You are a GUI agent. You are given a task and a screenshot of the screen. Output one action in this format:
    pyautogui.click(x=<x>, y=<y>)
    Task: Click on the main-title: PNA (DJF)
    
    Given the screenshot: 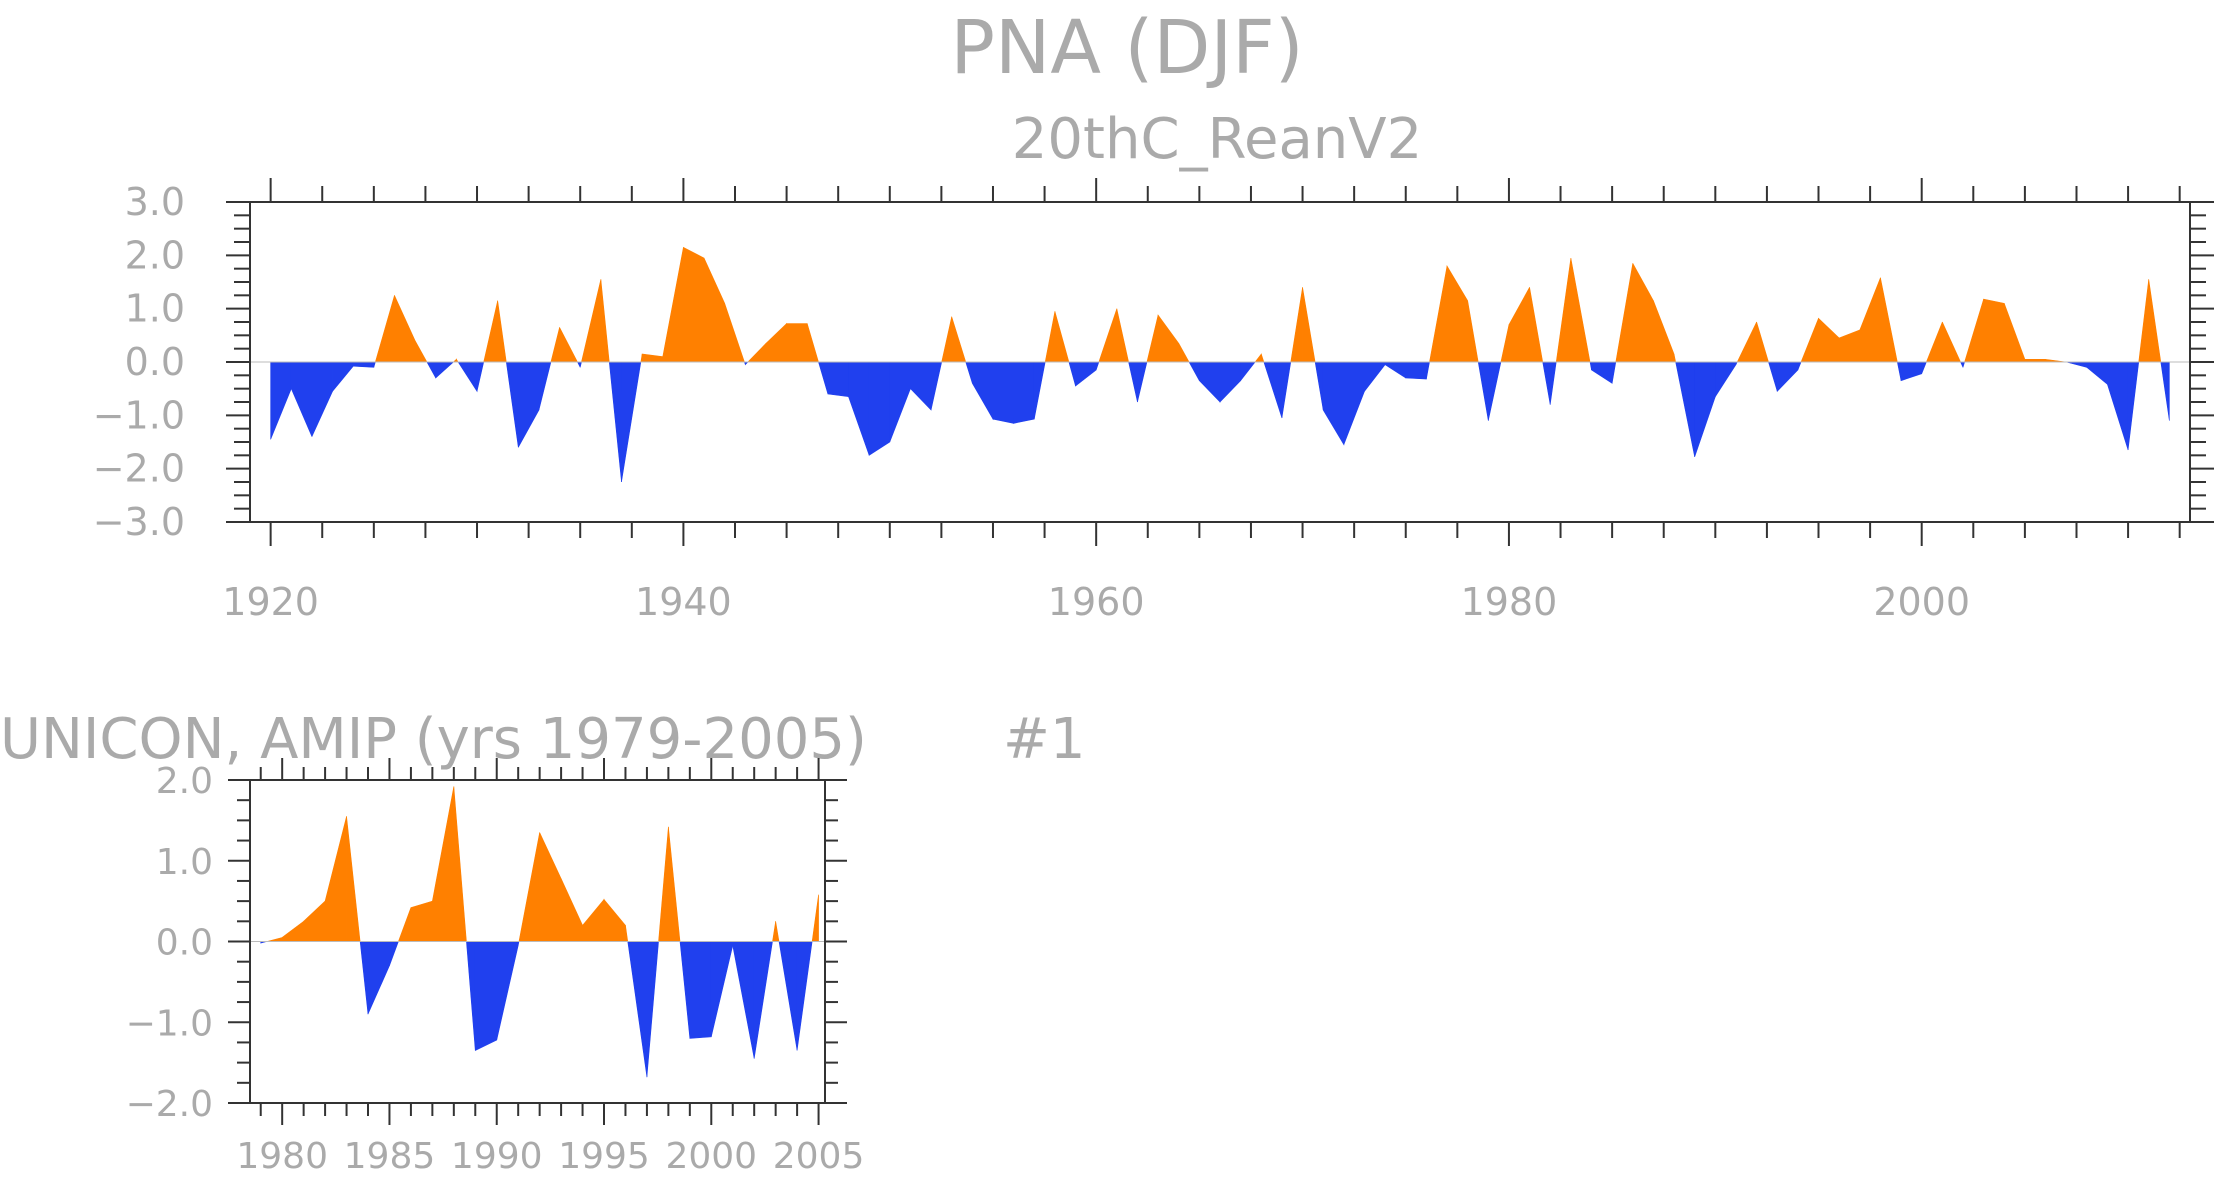 What is the action you would take?
    pyautogui.click(x=1126, y=48)
    